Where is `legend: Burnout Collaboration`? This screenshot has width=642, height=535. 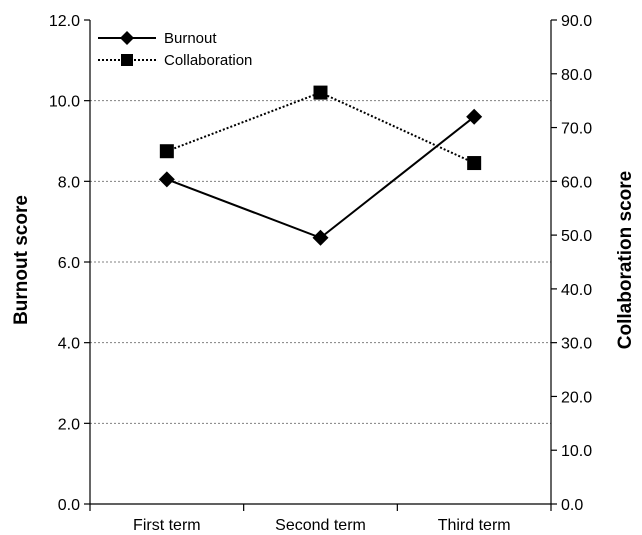
legend: Burnout Collaboration is located at coordinates (175, 49).